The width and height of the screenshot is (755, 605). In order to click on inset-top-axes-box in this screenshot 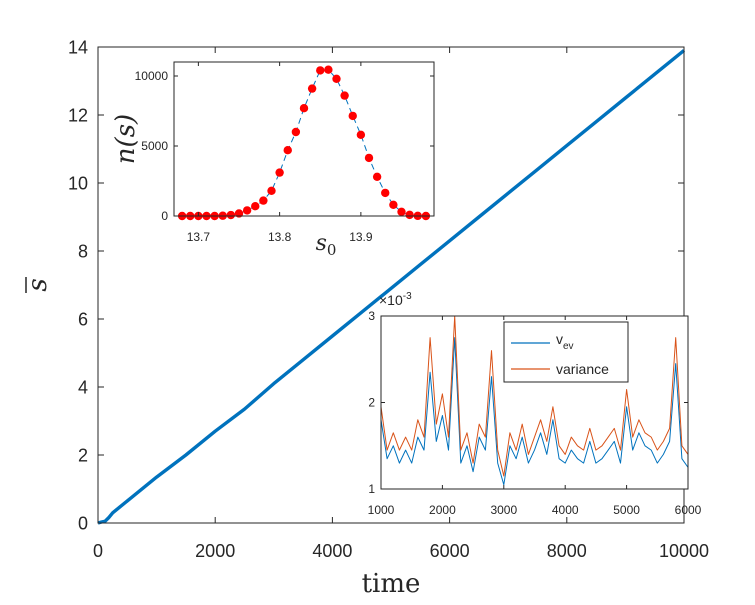, I will do `click(304, 139)`.